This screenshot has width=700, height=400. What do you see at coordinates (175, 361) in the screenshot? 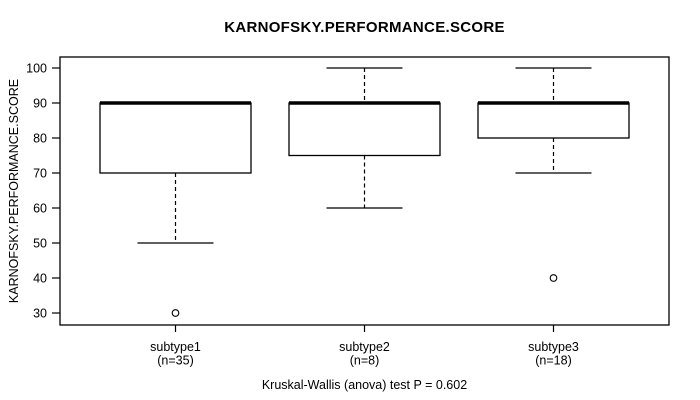
I see `x-group-n: (n=35)` at bounding box center [175, 361].